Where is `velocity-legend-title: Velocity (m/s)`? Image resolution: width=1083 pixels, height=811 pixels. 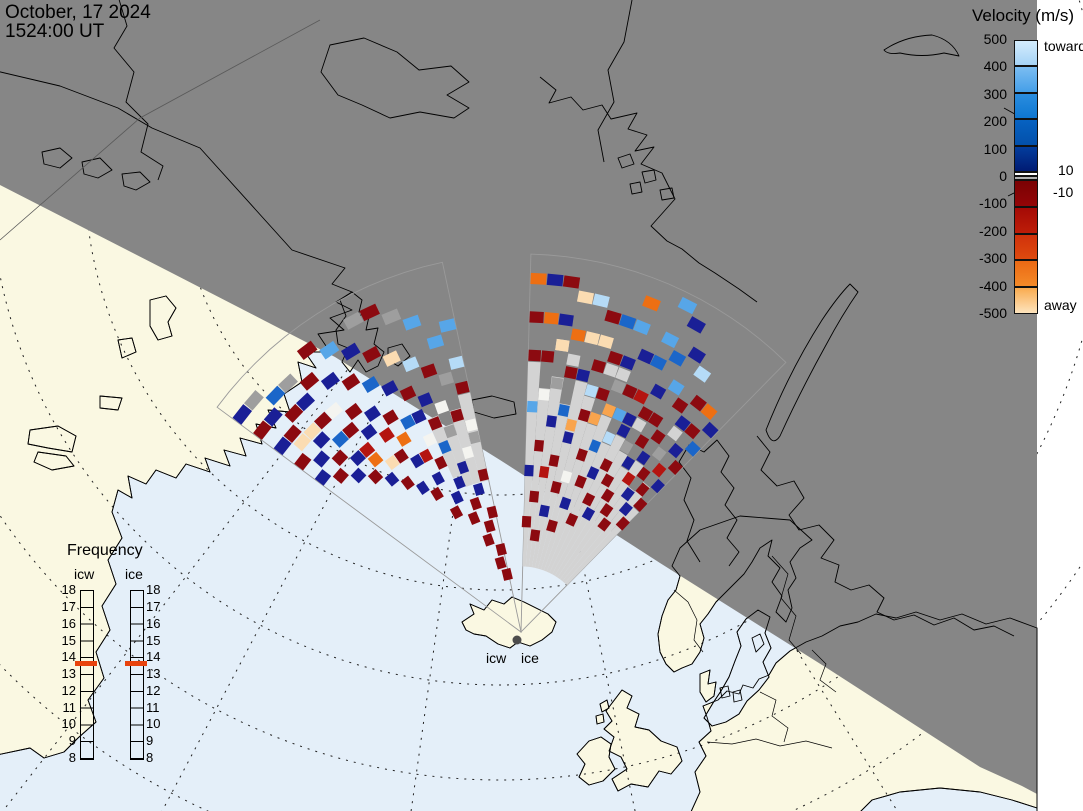
velocity-legend-title: Velocity (m/s) is located at coordinates (1023, 15).